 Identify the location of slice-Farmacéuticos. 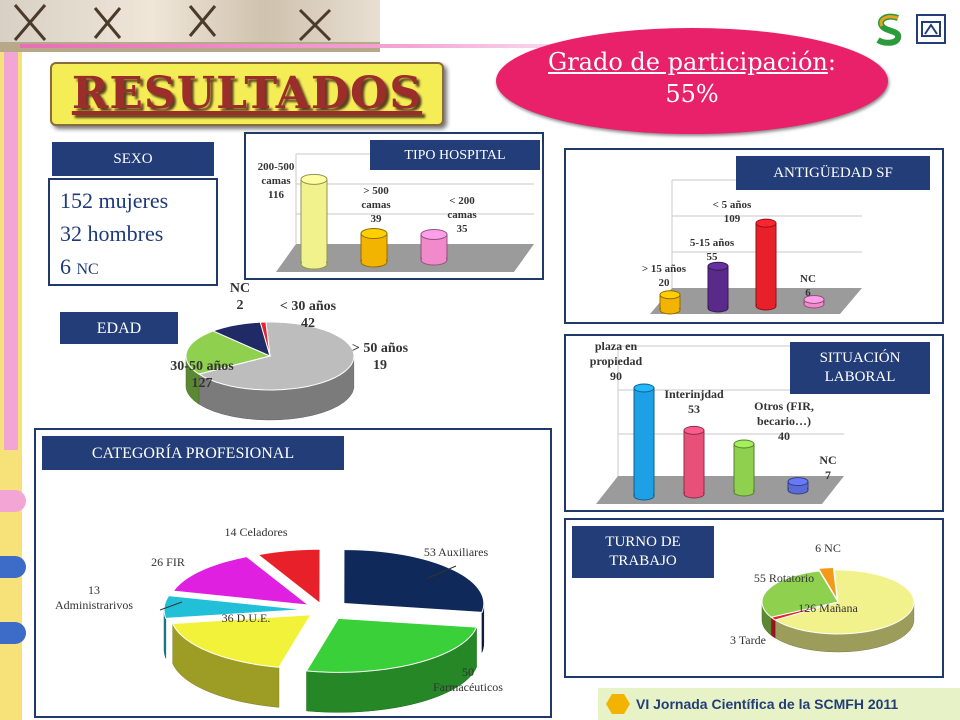
(391, 645).